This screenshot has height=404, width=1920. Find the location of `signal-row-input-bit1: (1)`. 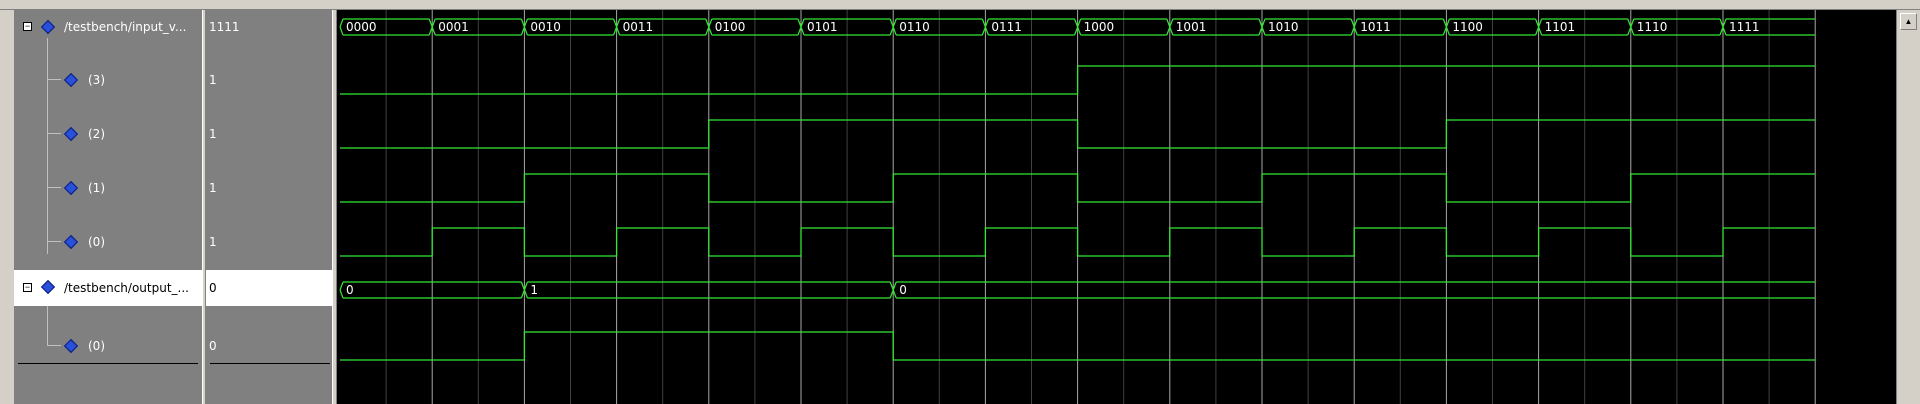

signal-row-input-bit1: (1) is located at coordinates (108, 188).